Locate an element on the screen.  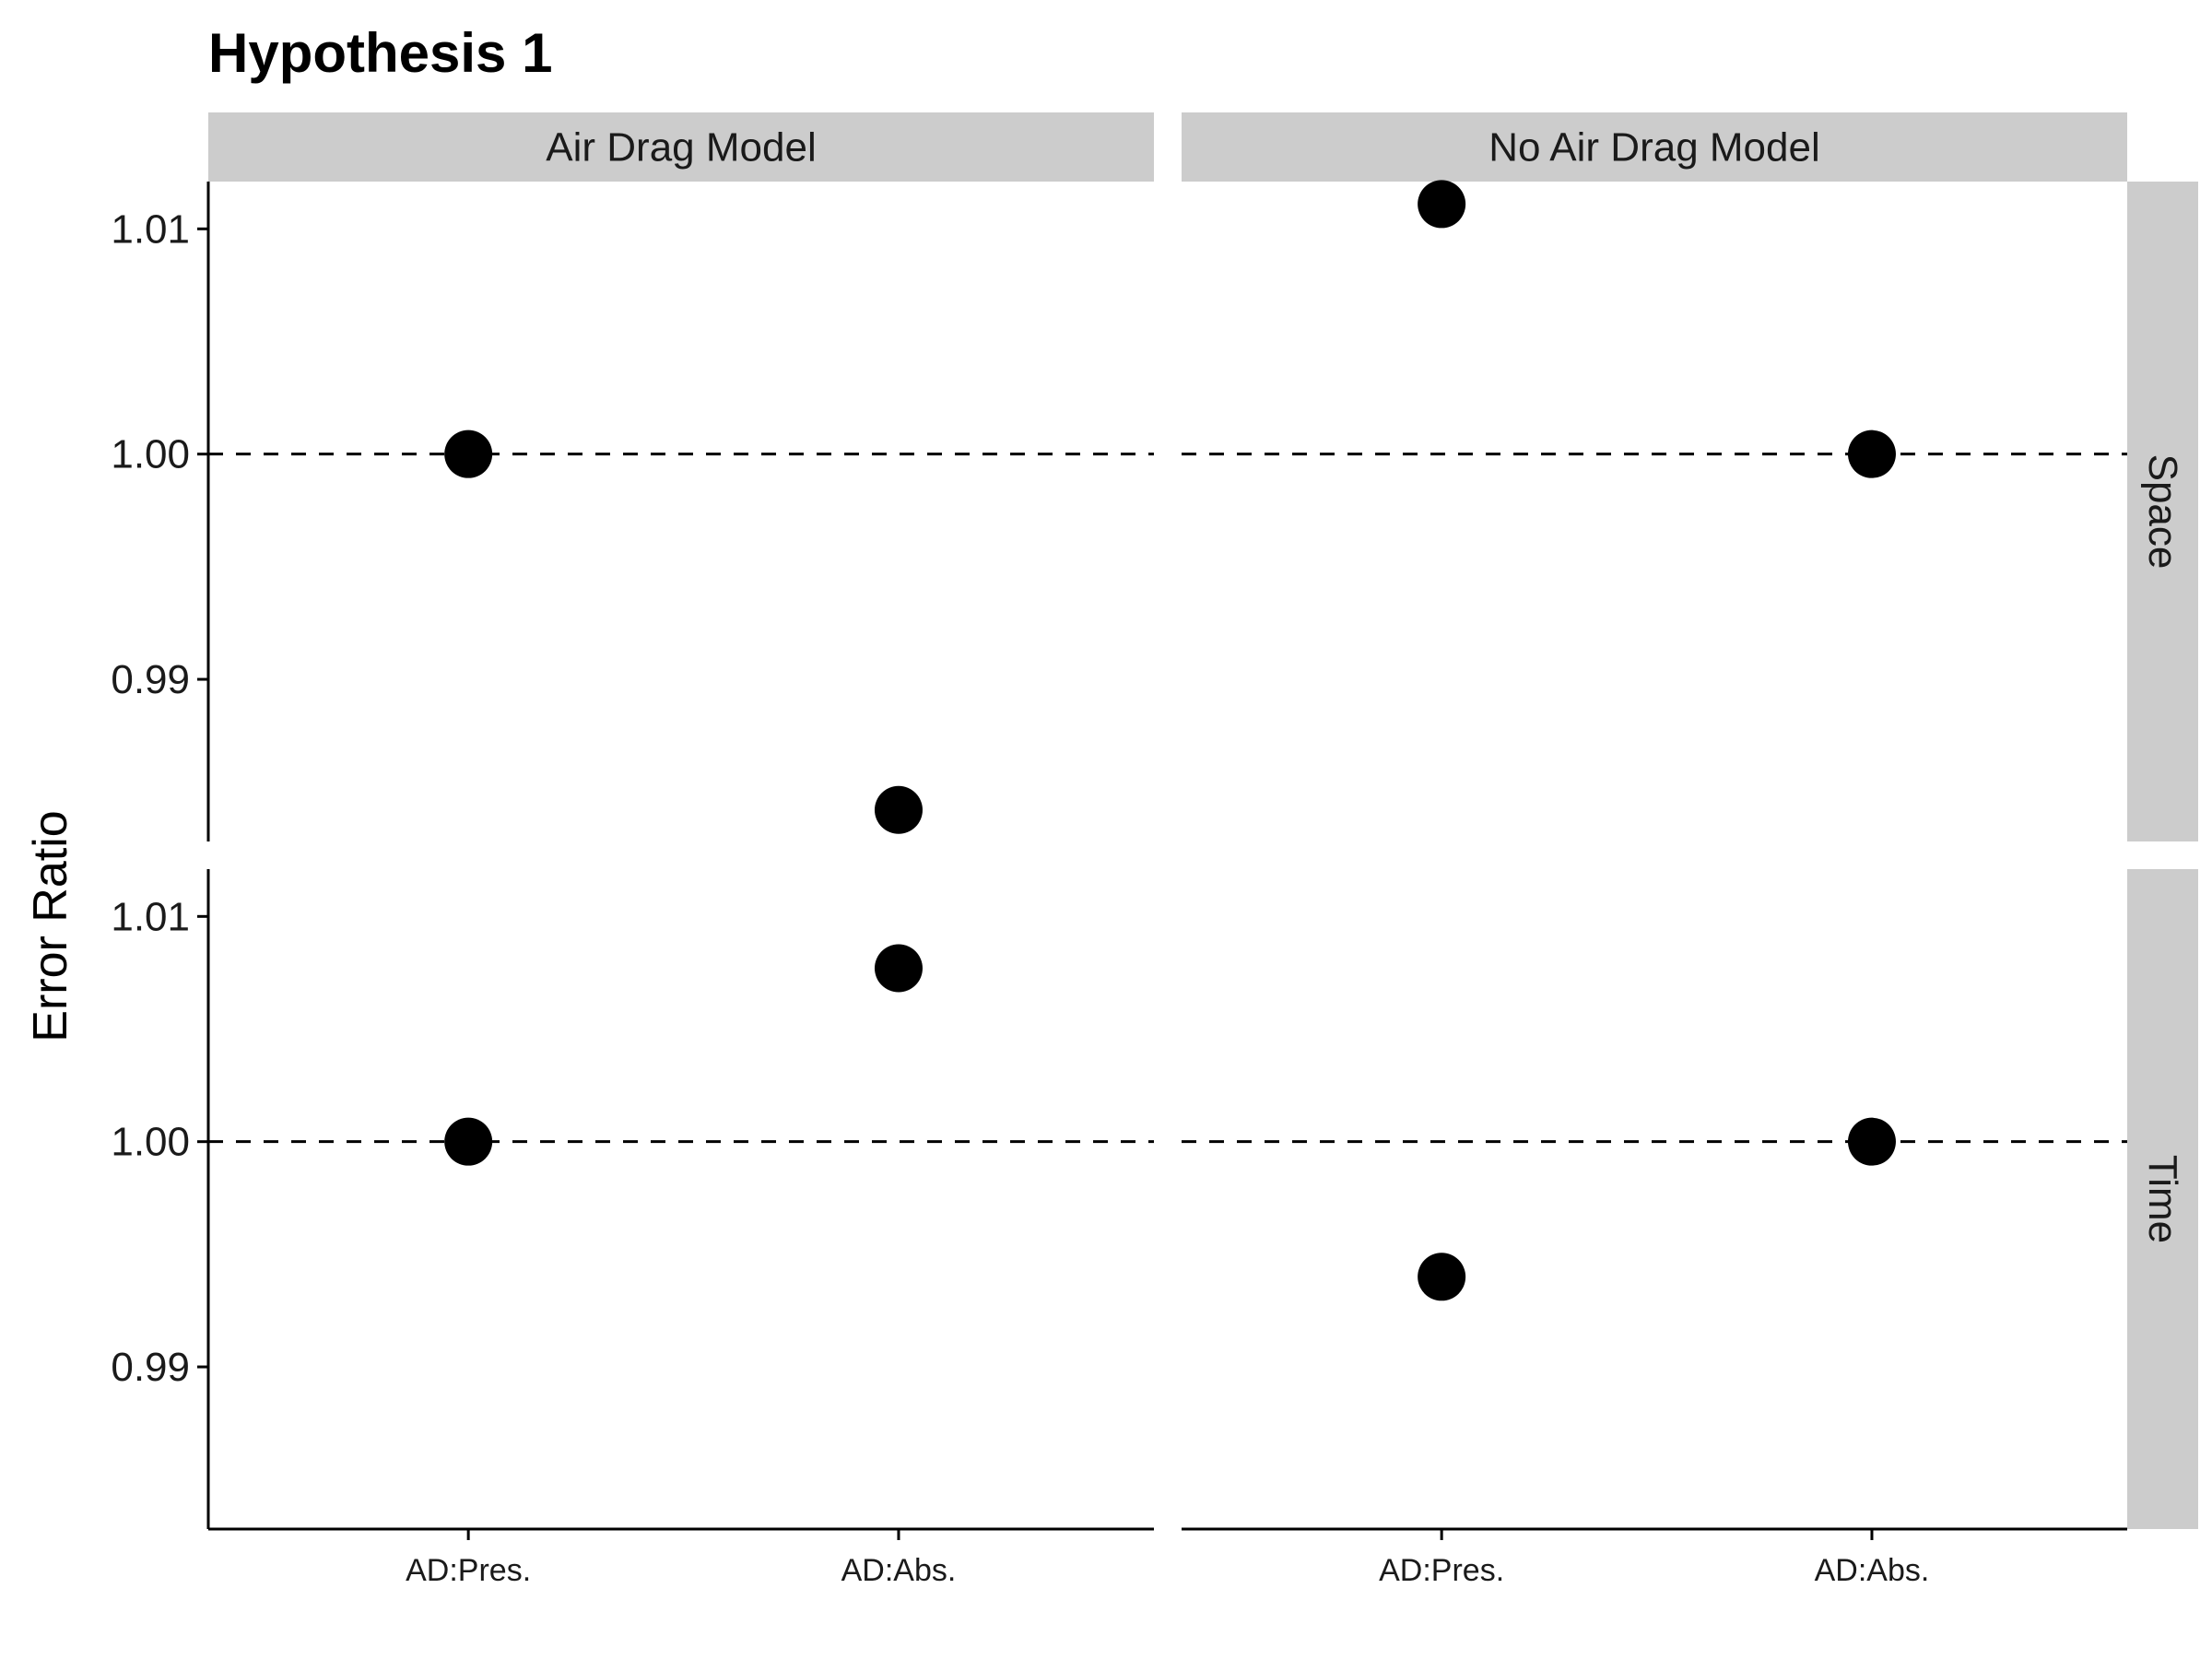
row-strip-label-0: Space is located at coordinates (2162, 512).